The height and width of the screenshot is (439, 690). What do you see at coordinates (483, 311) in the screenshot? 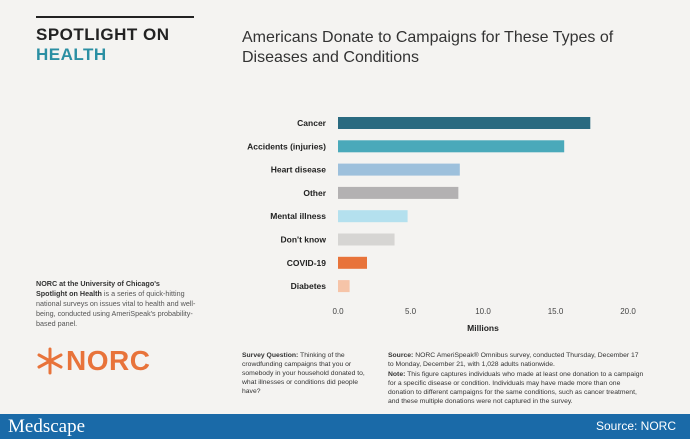
I see `x-tick-label: 10.0` at bounding box center [483, 311].